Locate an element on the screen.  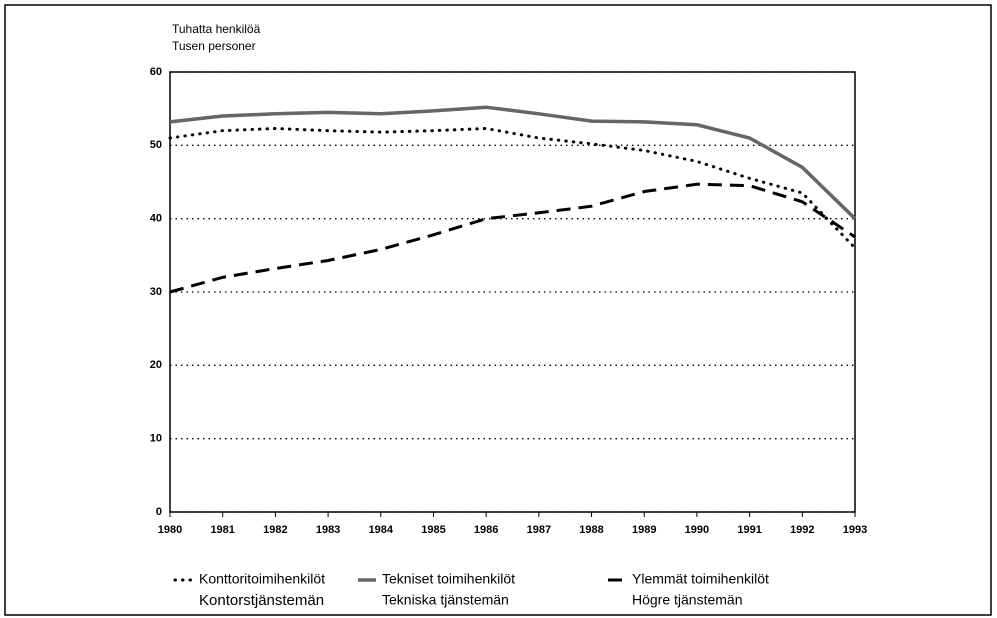
y-axis-label: Tuhatta henkilöä is located at coordinates (216, 29).